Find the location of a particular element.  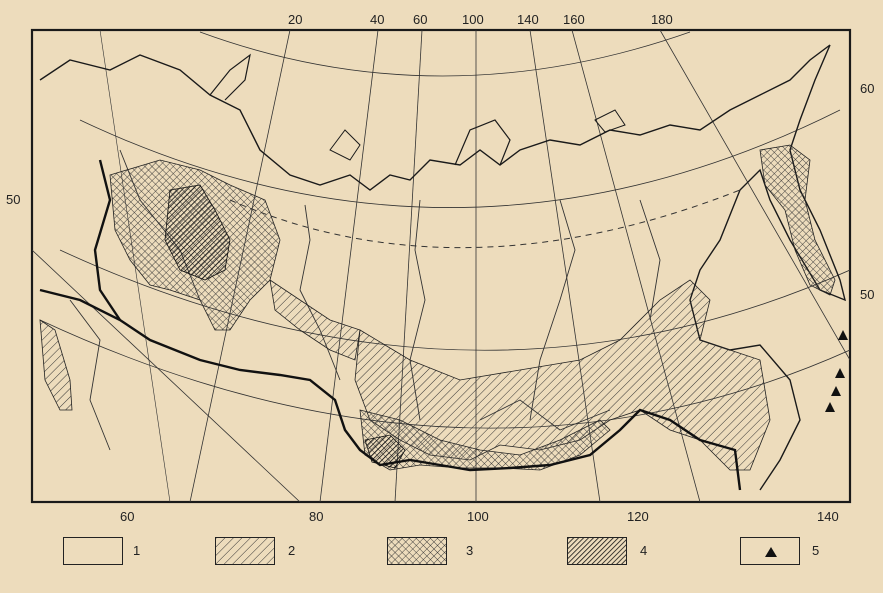

legend-label-1: 1 is located at coordinates (136, 550).